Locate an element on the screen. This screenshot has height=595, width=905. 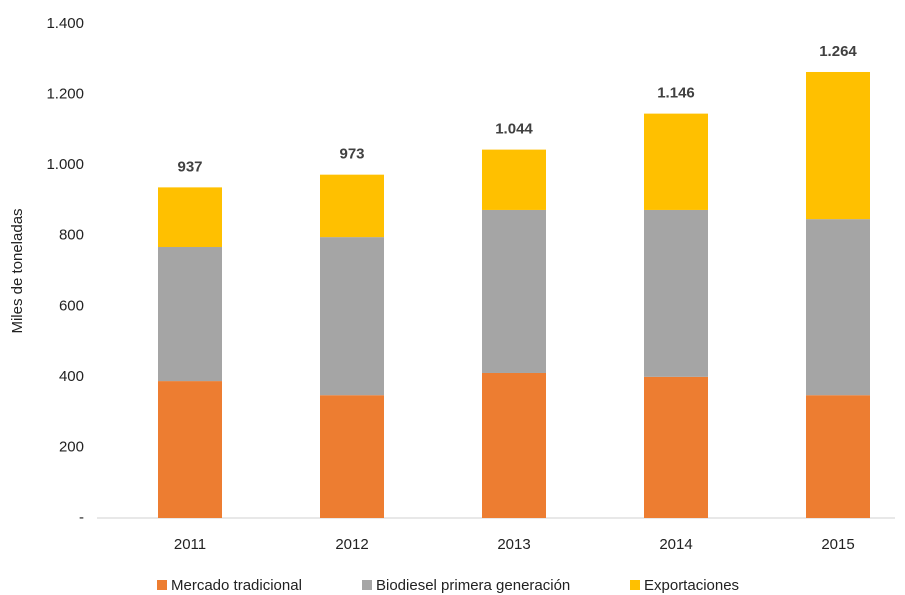
total-label: 1.146 is located at coordinates (676, 93).